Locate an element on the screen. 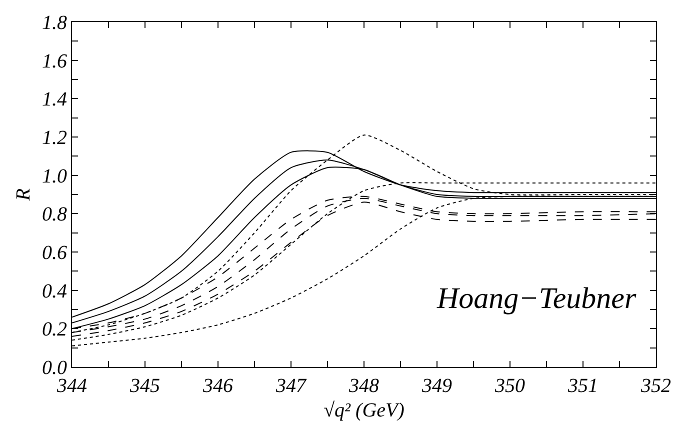 The height and width of the screenshot is (445, 683). annotation: Hoang−Teubner is located at coordinates (536, 298).